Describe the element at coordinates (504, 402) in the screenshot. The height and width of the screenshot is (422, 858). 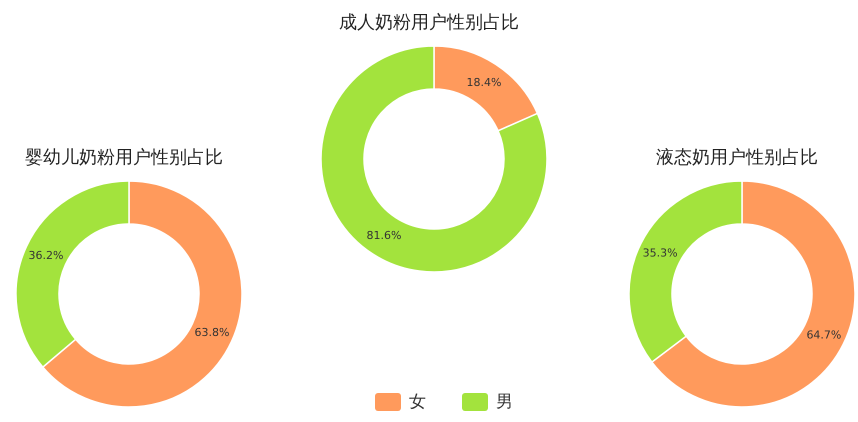
I see `legend-label: 男` at that location.